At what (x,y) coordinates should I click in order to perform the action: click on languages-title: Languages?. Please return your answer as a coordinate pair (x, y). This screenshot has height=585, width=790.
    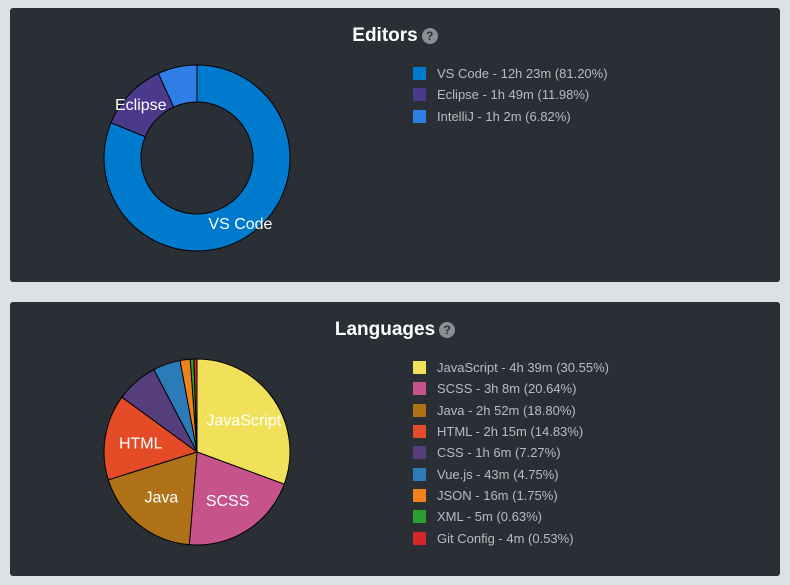
    Looking at the image, I should click on (395, 330).